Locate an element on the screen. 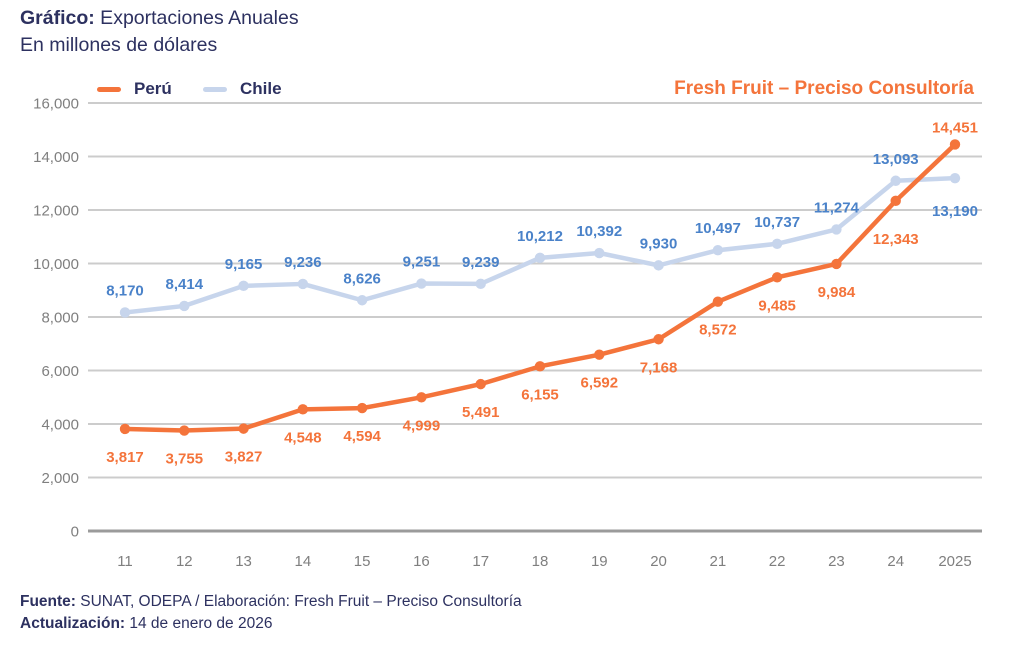 This screenshot has height=653, width=1024. data-label-chile: 8,414 is located at coordinates (185, 284).